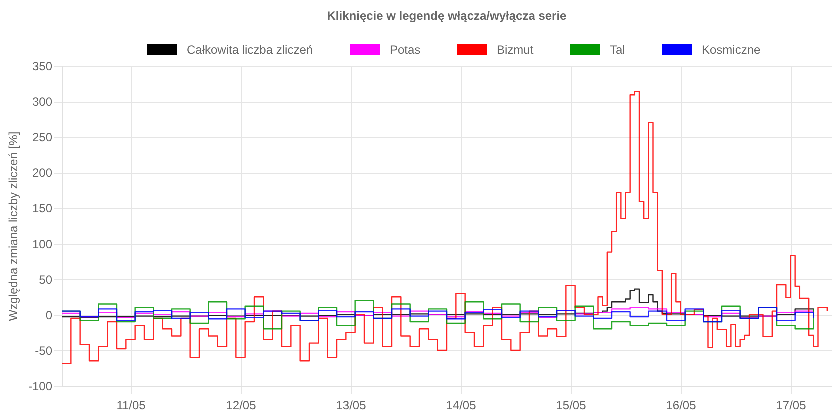  I want to click on x-tick-label: 16/05, so click(681, 405).